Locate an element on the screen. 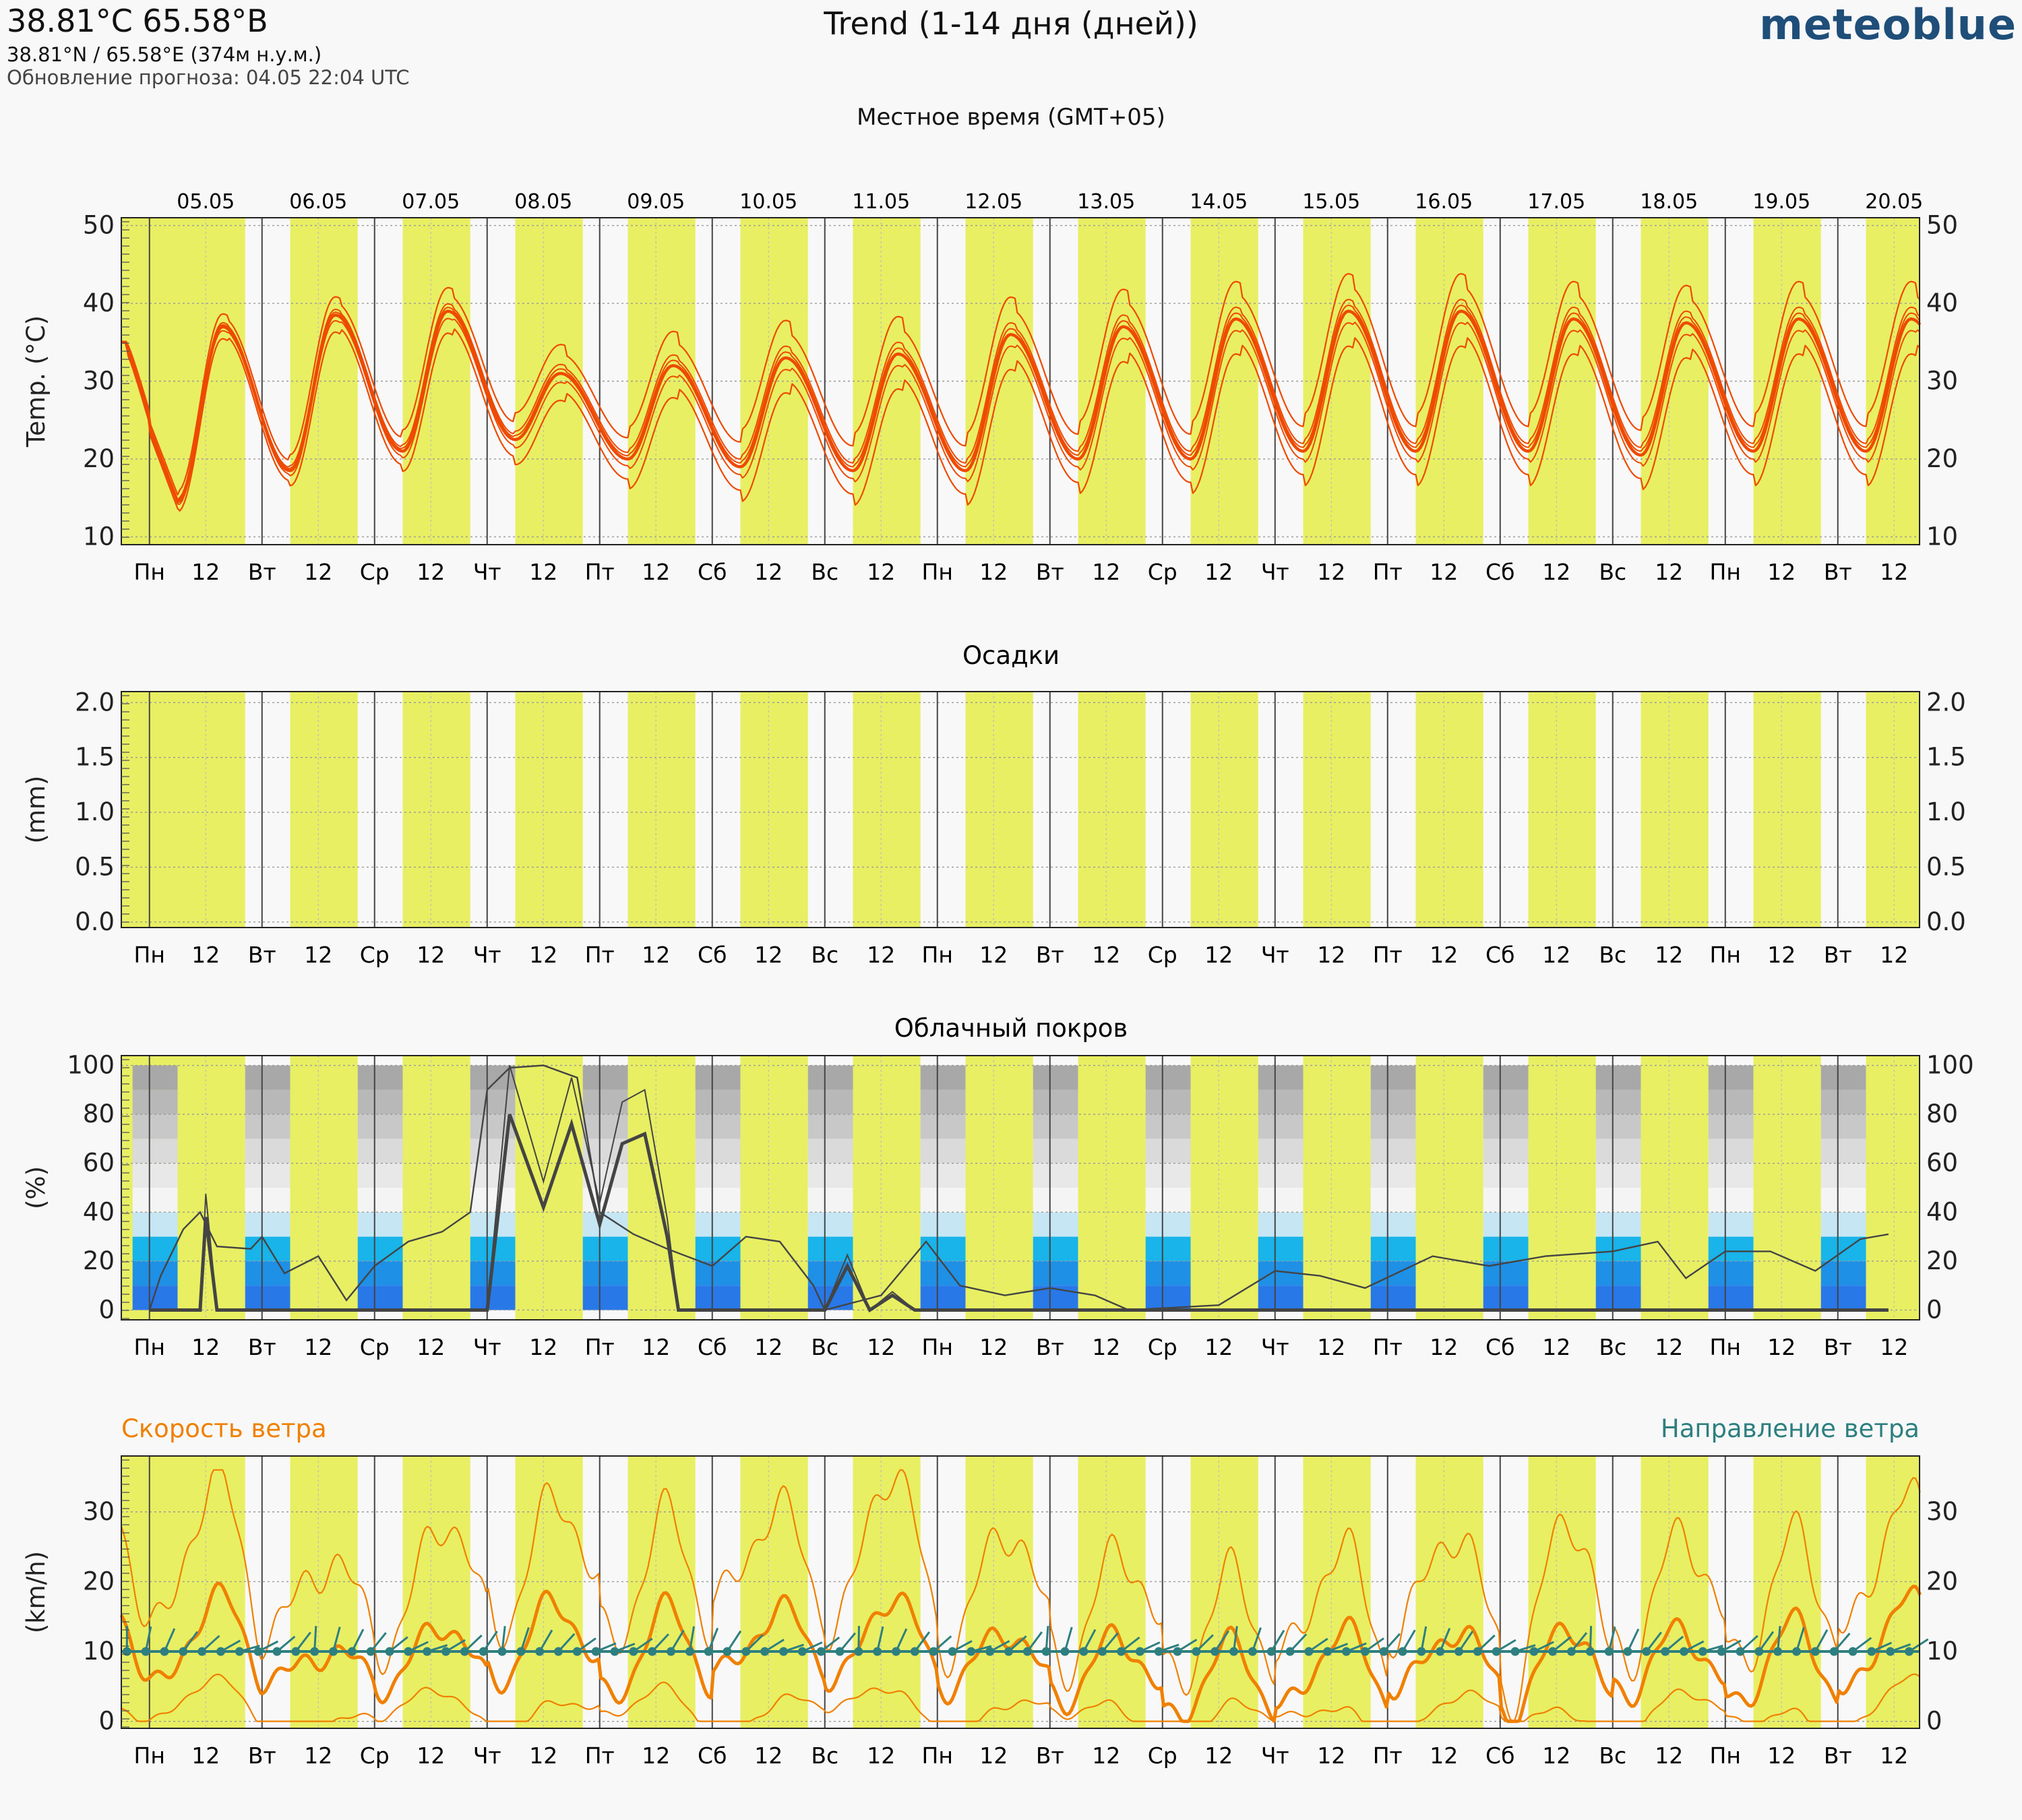  weekday-label: Вс is located at coordinates (1612, 572).